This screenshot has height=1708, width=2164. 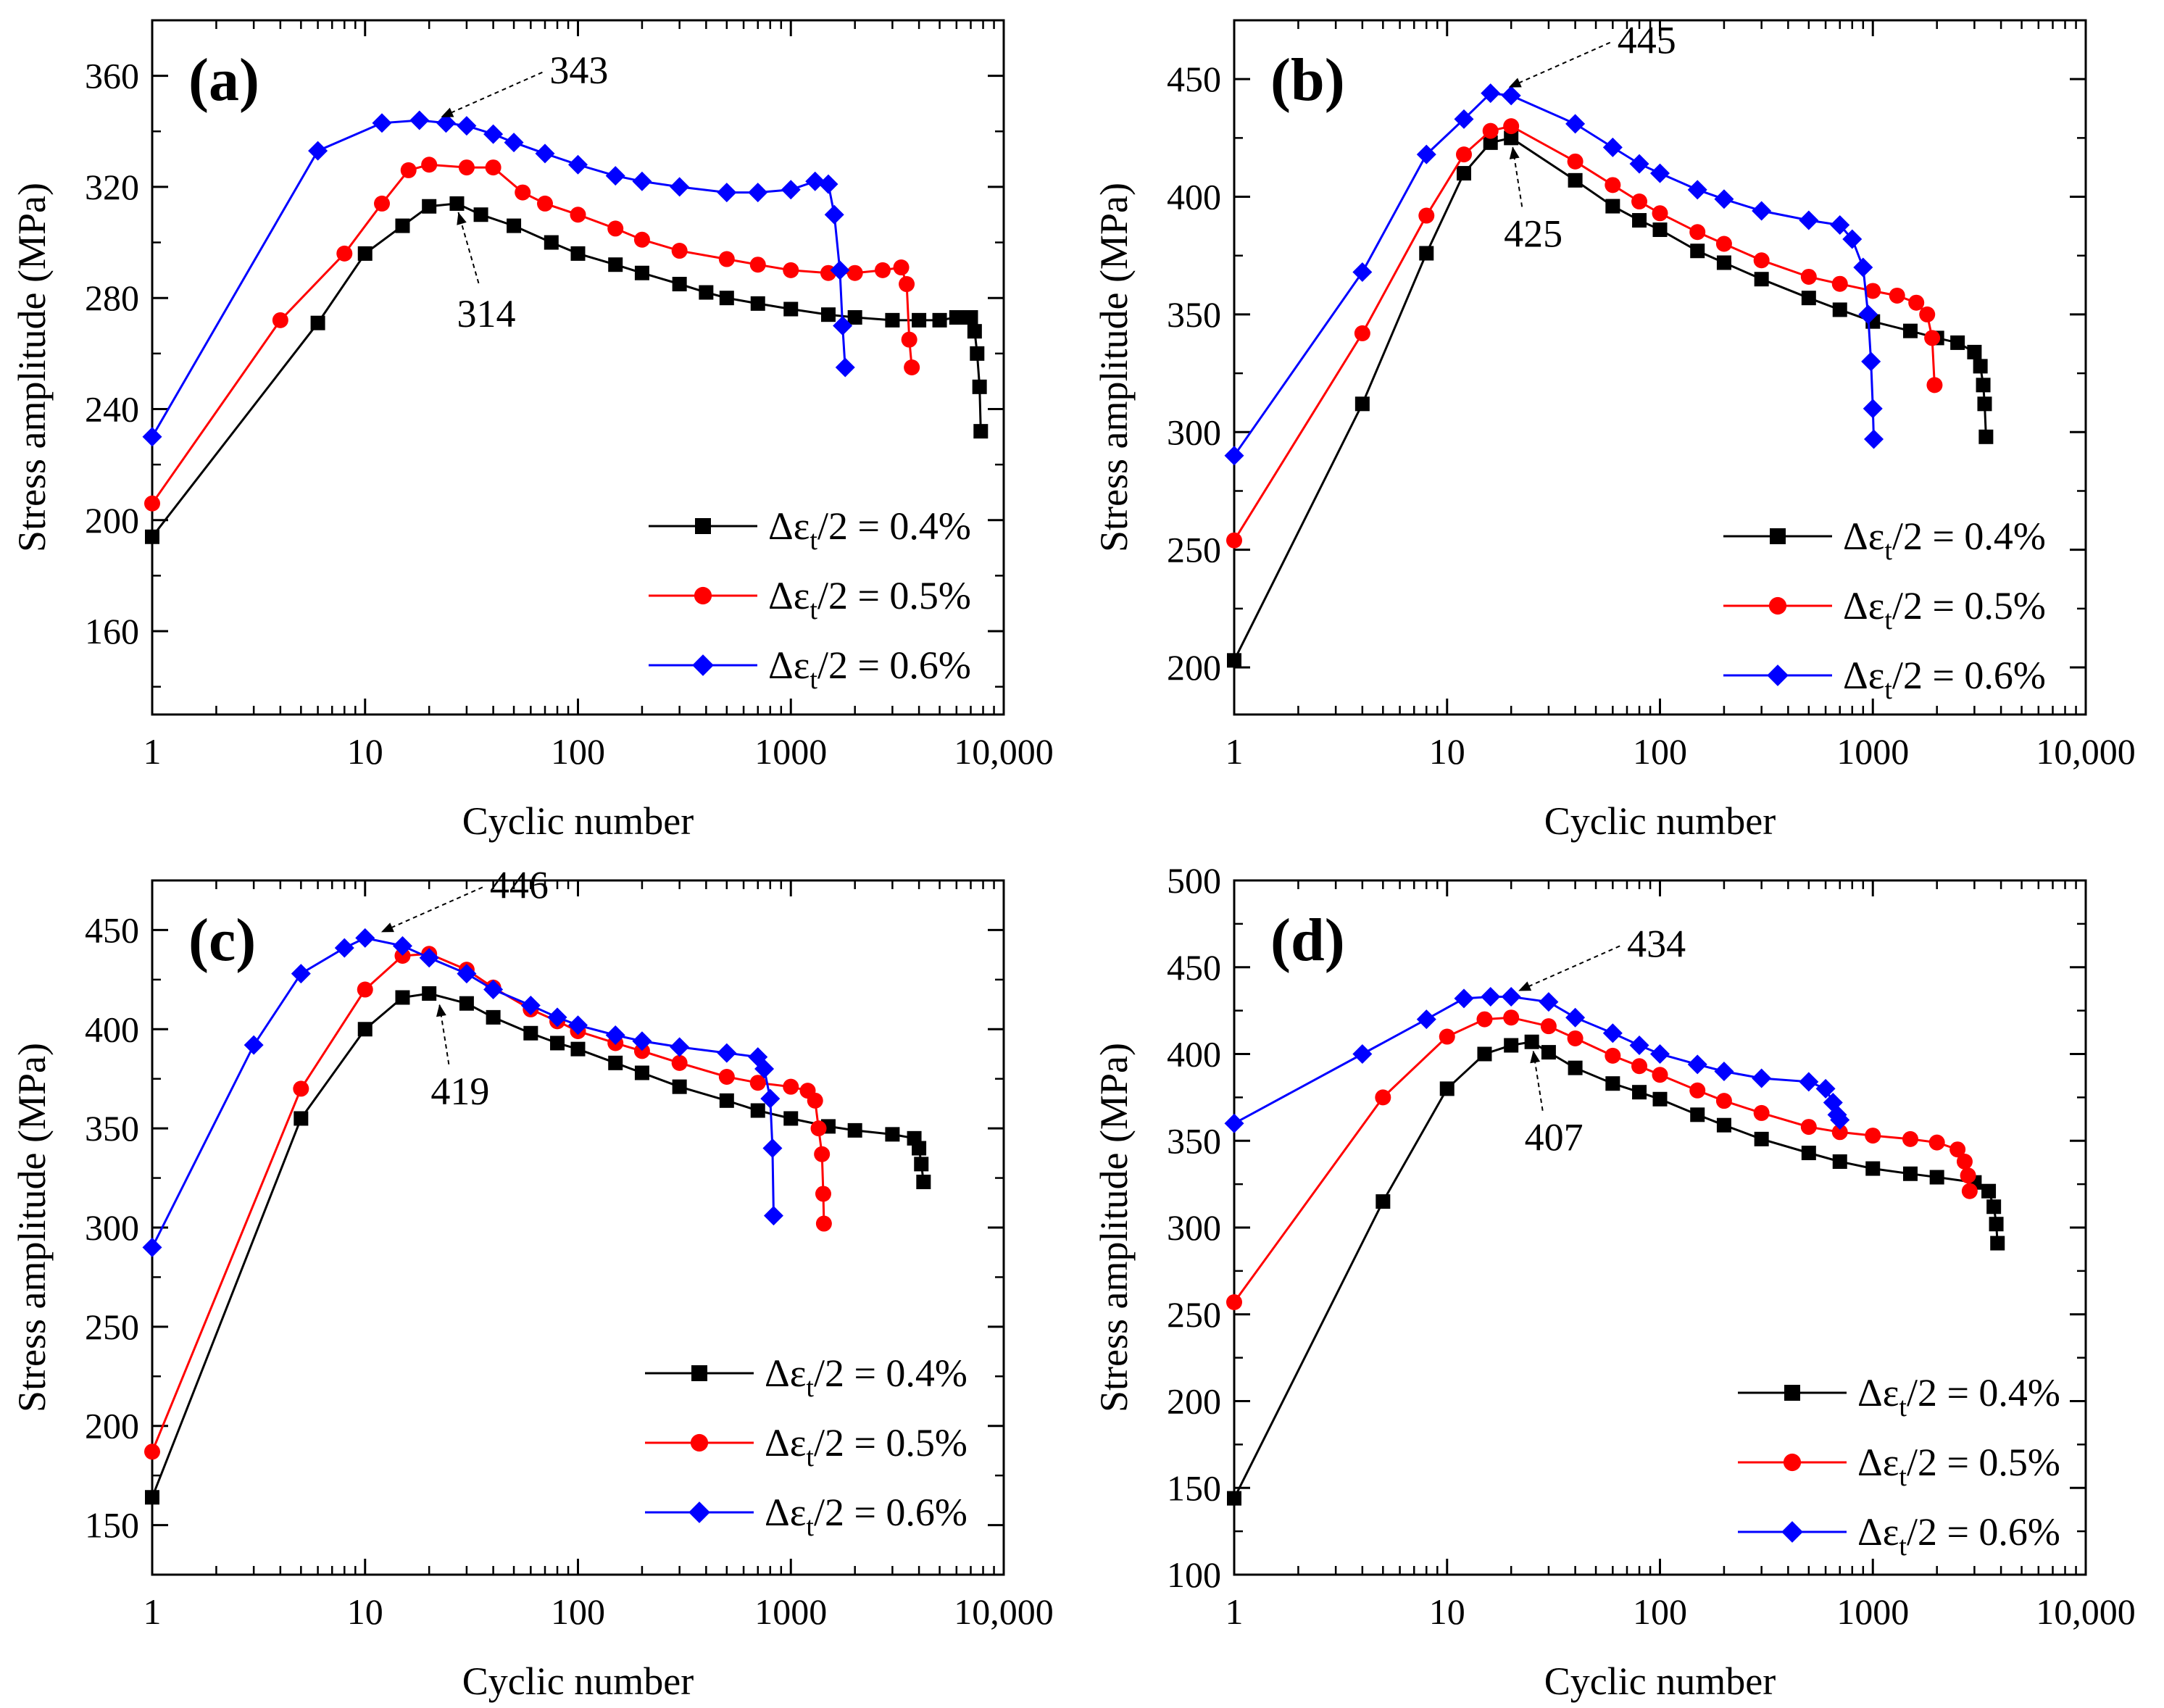 I want to click on series-line, so click(x=498, y=278).